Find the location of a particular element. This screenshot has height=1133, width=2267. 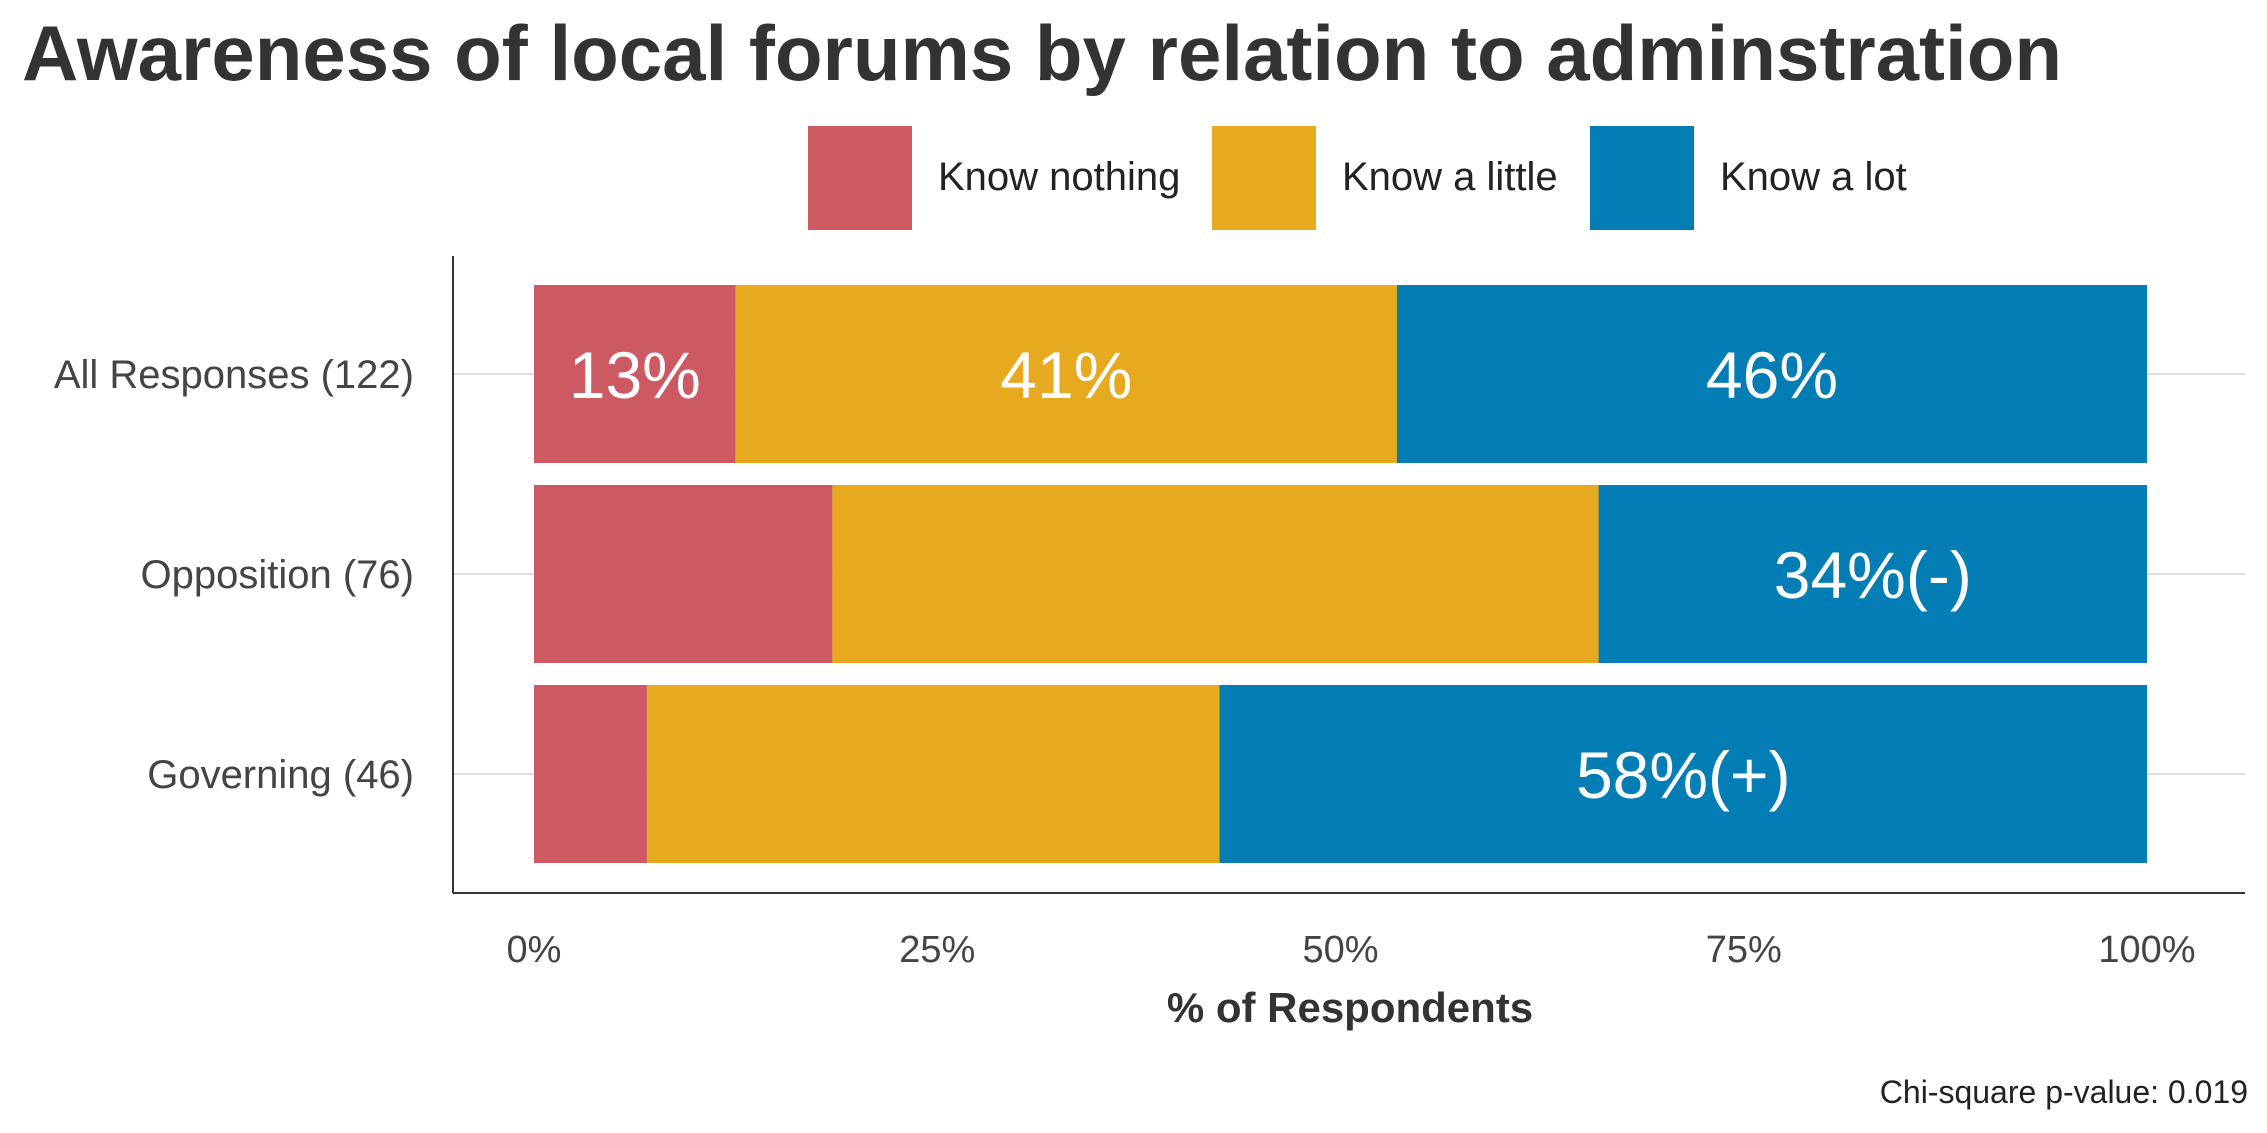

category-label: All Responses (122) is located at coordinates (234, 375).